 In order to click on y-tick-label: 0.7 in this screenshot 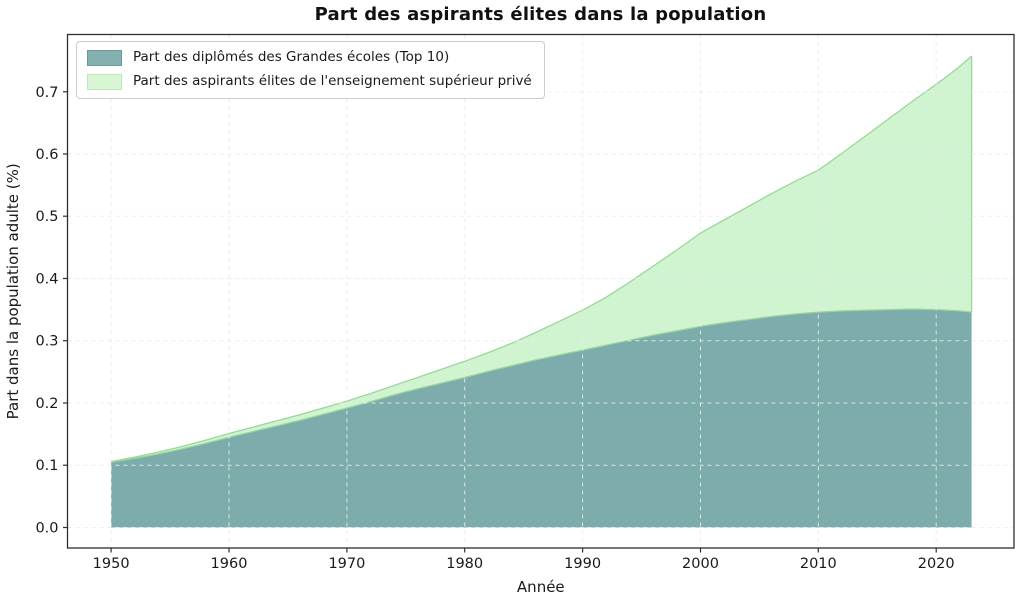, I will do `click(46, 93)`.